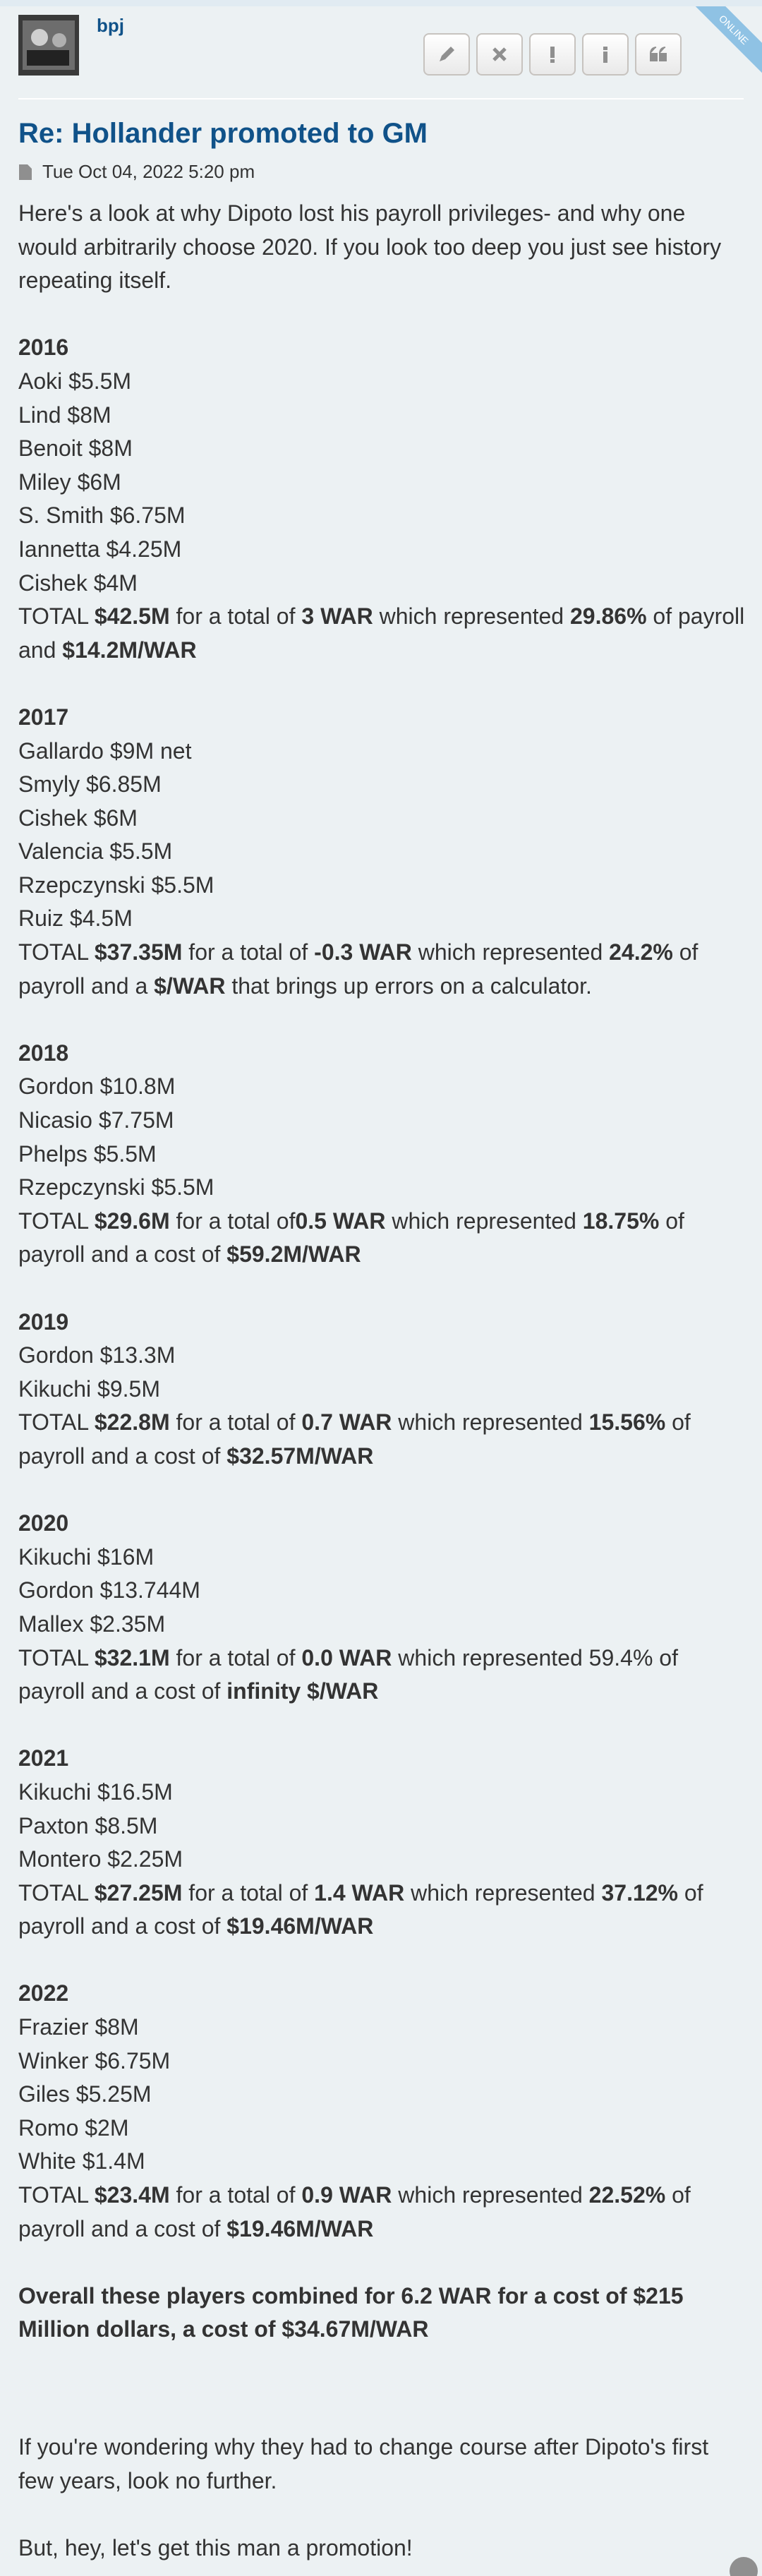 Image resolution: width=762 pixels, height=2576 pixels. I want to click on player-line: Kikuchi $16.5M, so click(96, 1791).